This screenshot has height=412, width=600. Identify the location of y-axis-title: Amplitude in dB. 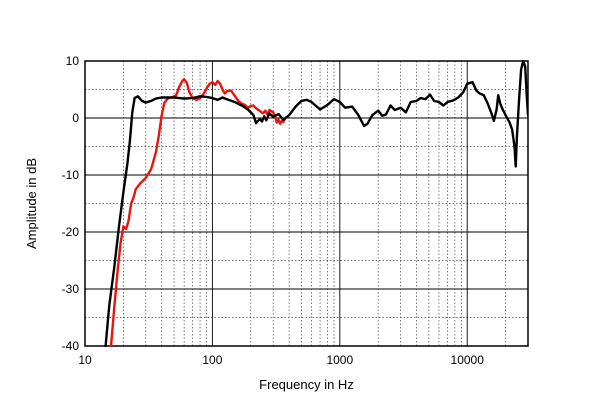
(31, 203).